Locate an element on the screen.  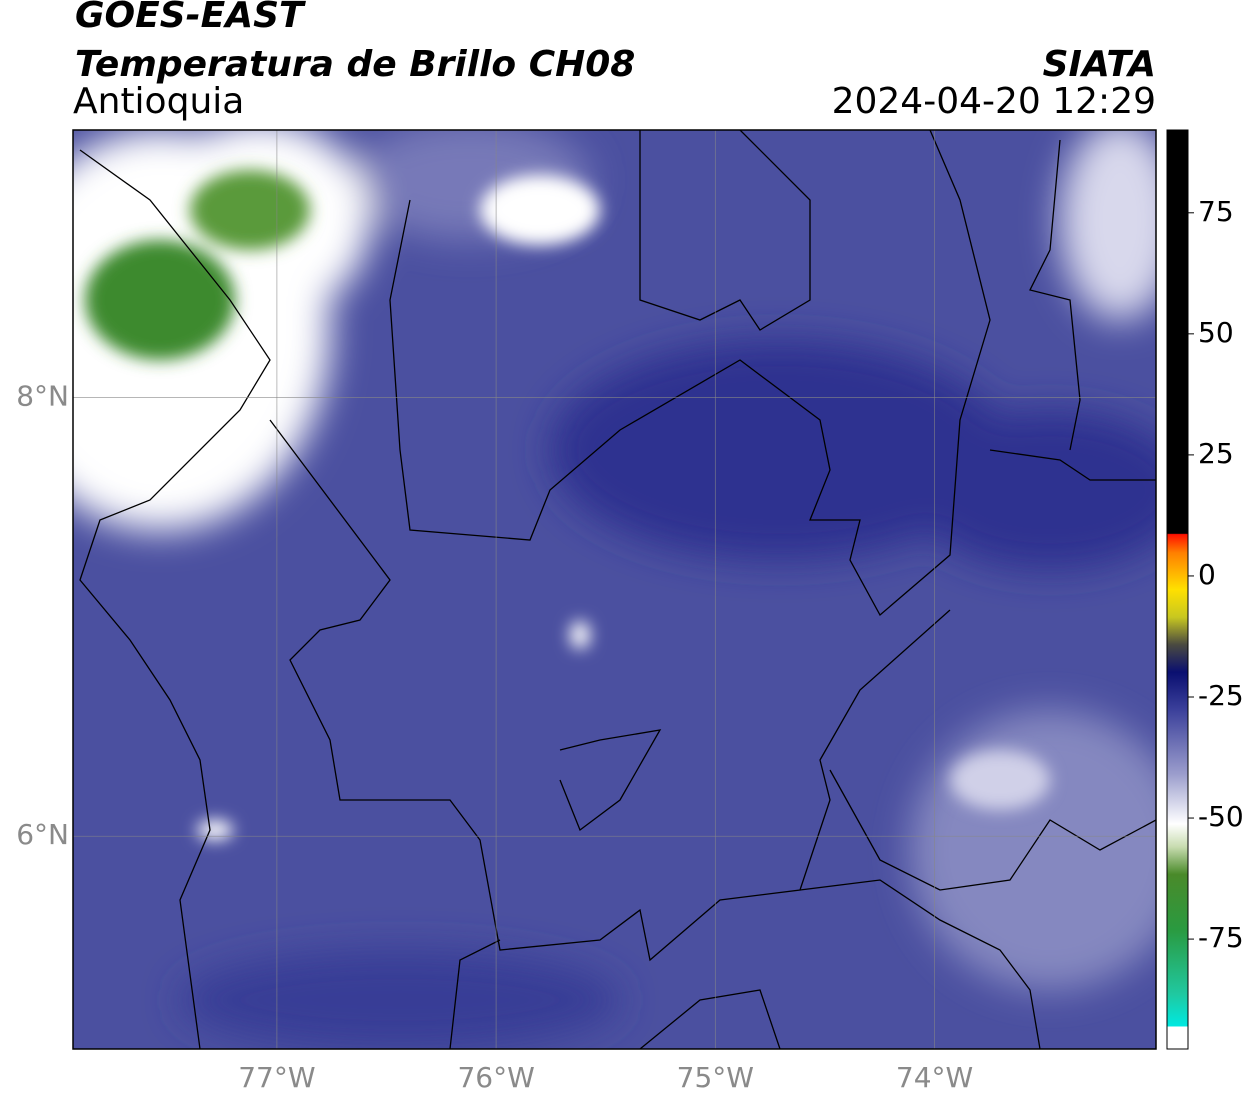
colorbar-tick-label: 25 is located at coordinates (1216, 453).